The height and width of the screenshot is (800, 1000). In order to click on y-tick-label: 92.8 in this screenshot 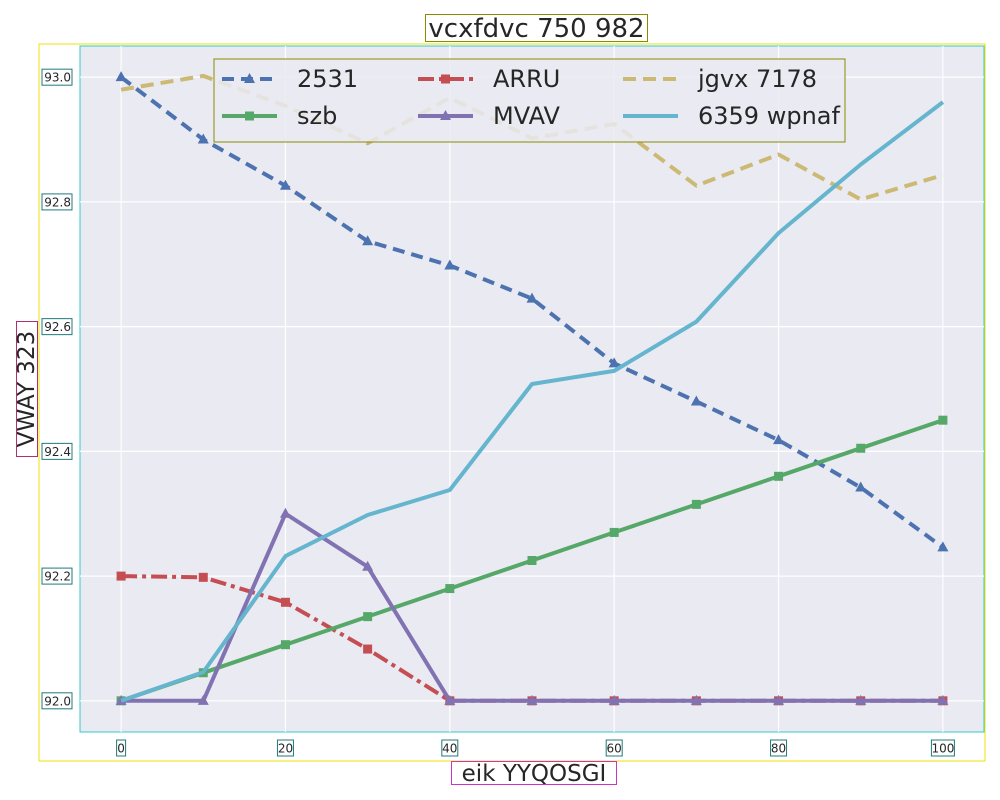, I will do `click(57, 202)`.